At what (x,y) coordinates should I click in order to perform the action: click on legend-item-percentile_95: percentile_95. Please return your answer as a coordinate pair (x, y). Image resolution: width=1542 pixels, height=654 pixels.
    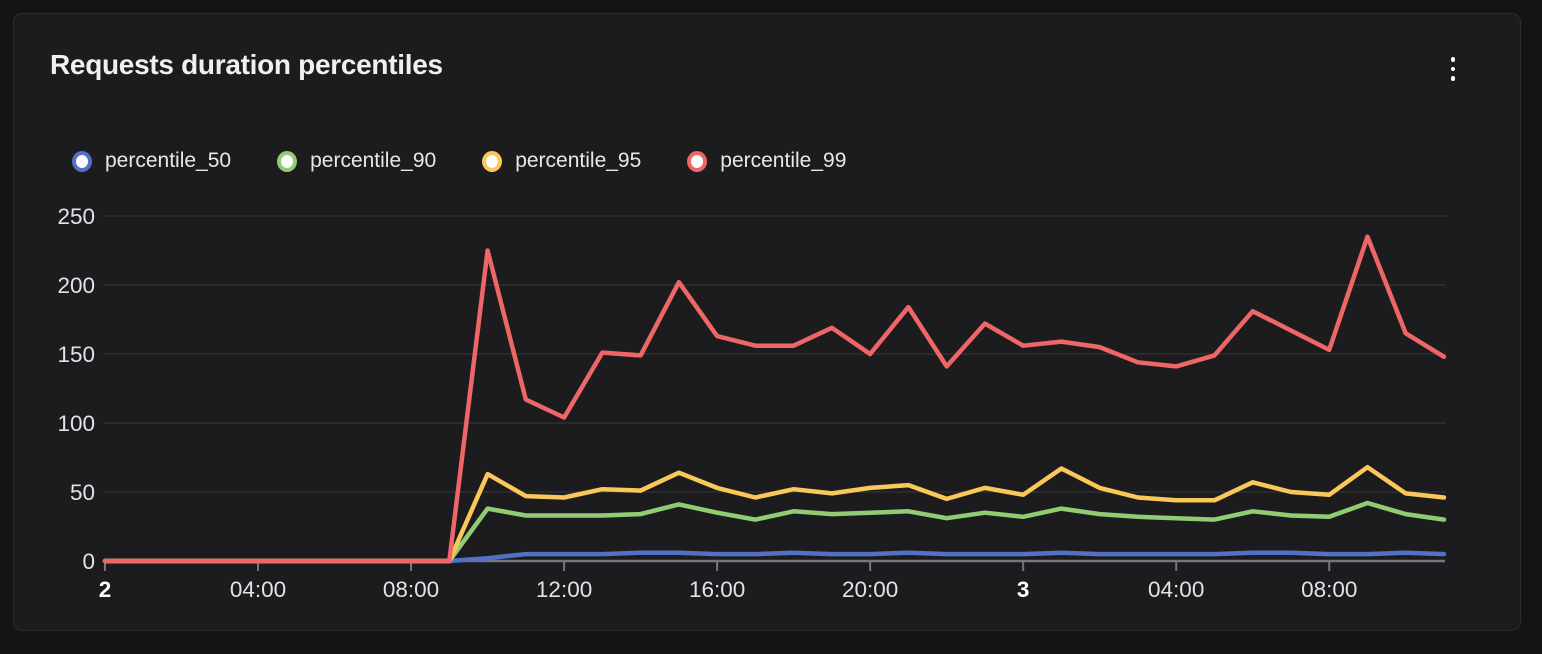
    Looking at the image, I should click on (561, 161).